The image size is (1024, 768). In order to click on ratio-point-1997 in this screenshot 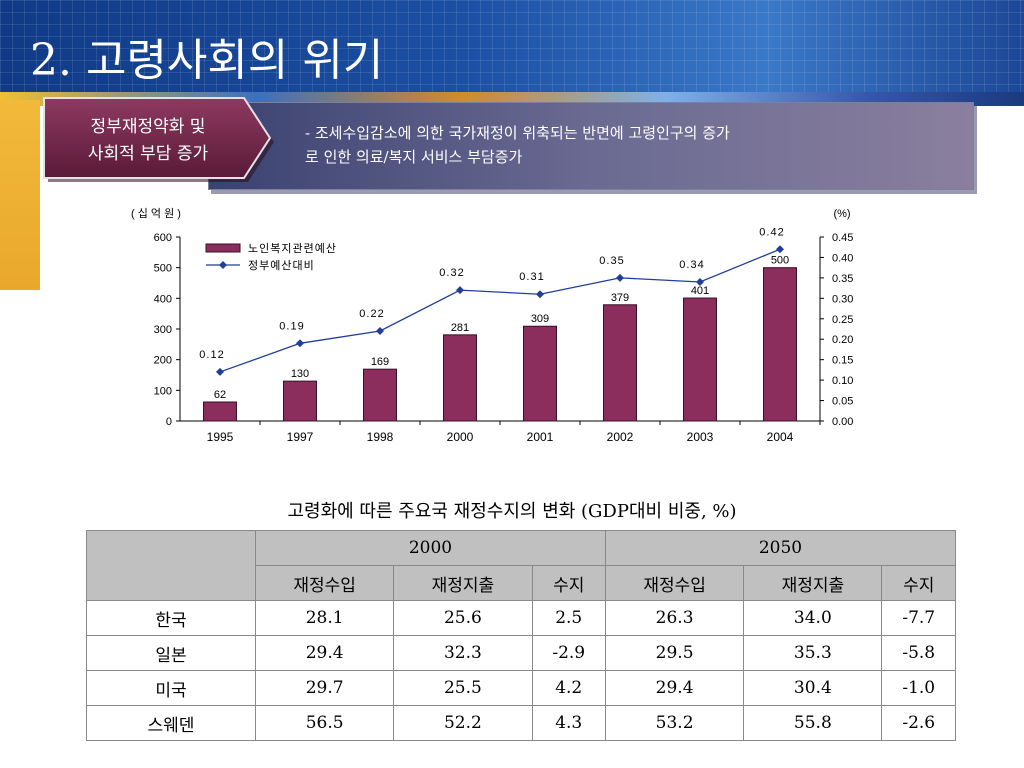, I will do `click(300, 343)`.